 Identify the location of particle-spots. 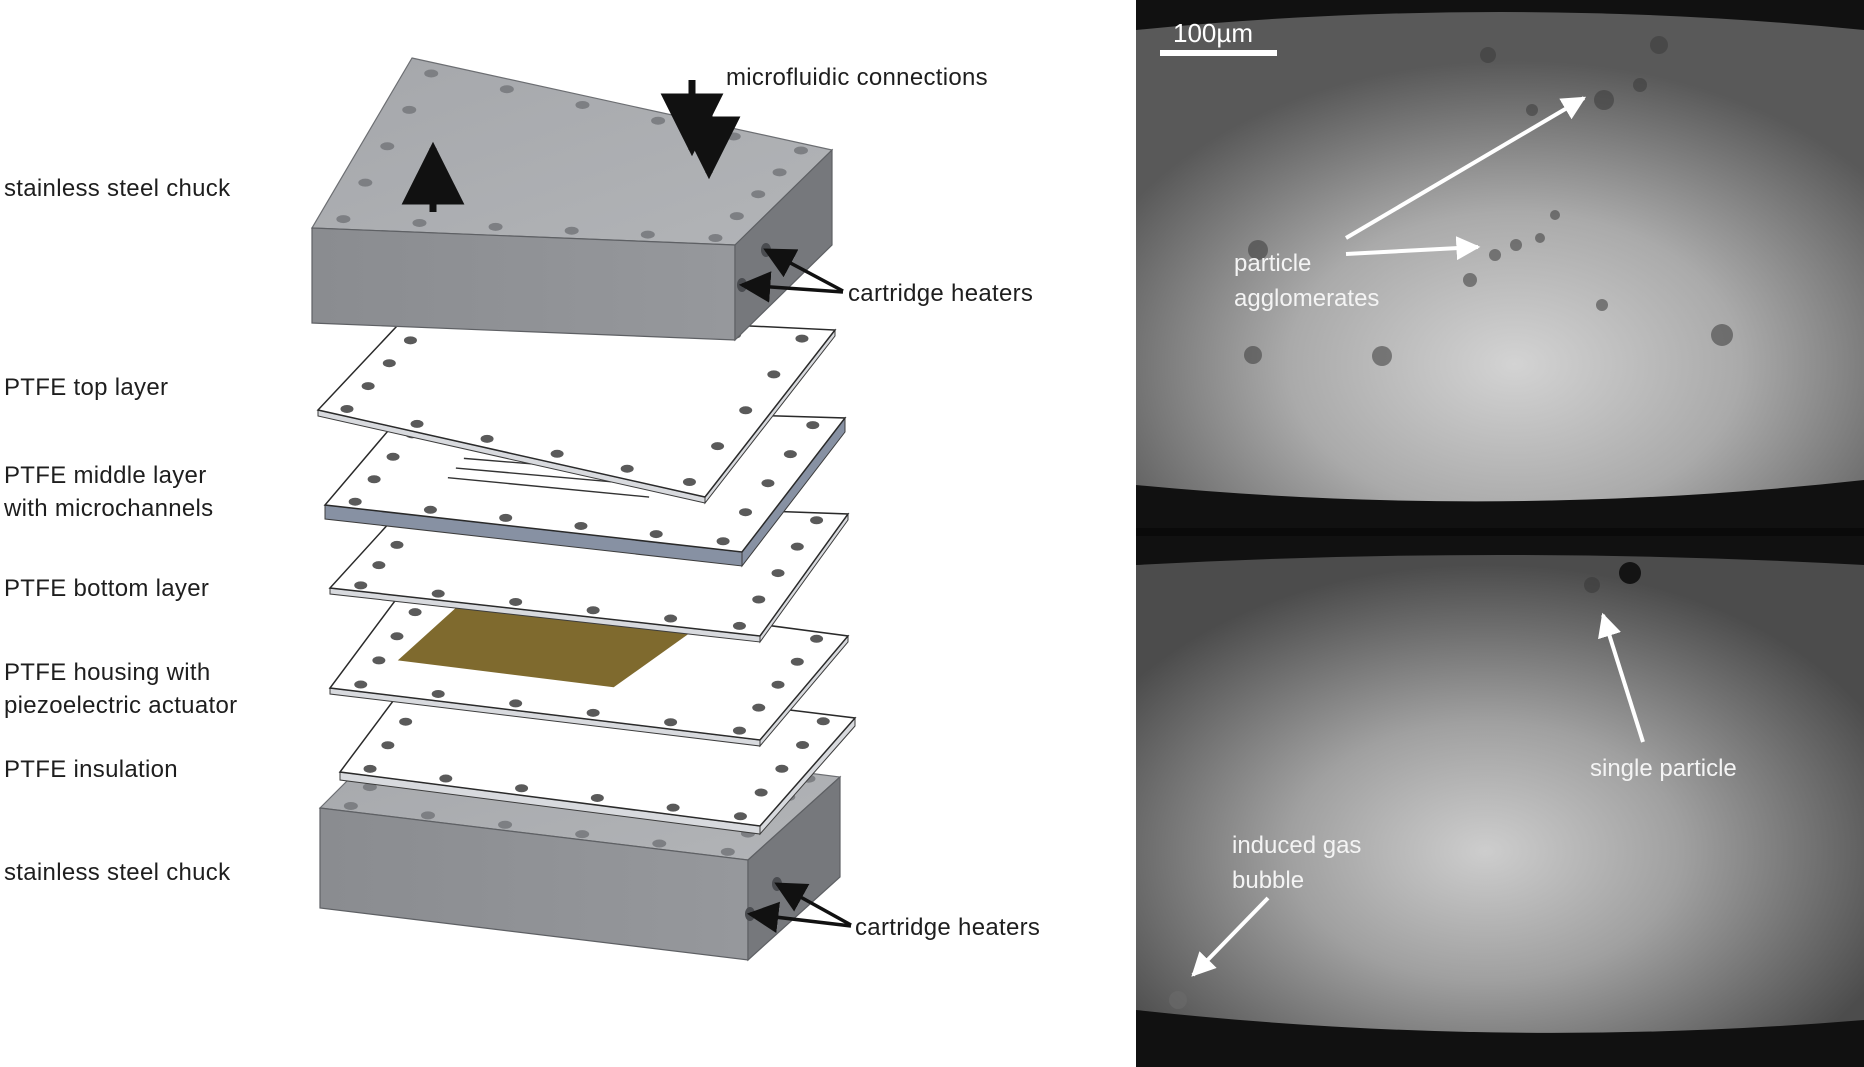
(1488, 201).